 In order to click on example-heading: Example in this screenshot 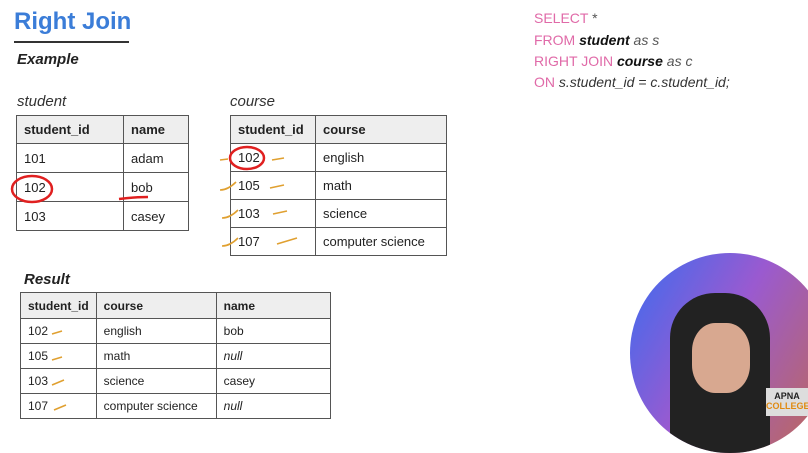, I will do `click(48, 59)`.